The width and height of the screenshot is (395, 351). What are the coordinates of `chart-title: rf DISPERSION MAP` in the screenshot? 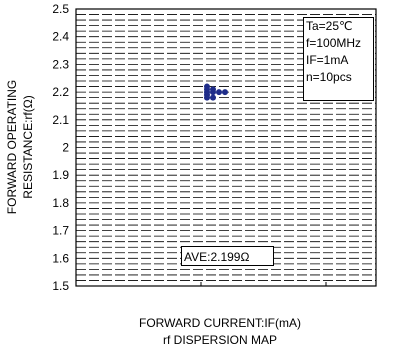 It's located at (220, 340).